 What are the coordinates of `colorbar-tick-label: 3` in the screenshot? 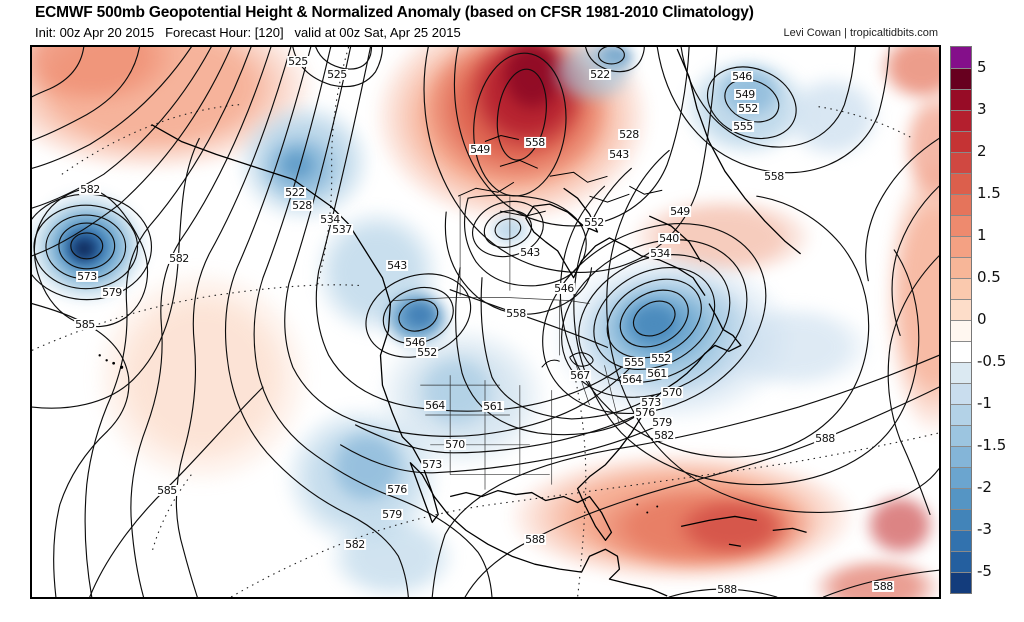 It's located at (982, 109).